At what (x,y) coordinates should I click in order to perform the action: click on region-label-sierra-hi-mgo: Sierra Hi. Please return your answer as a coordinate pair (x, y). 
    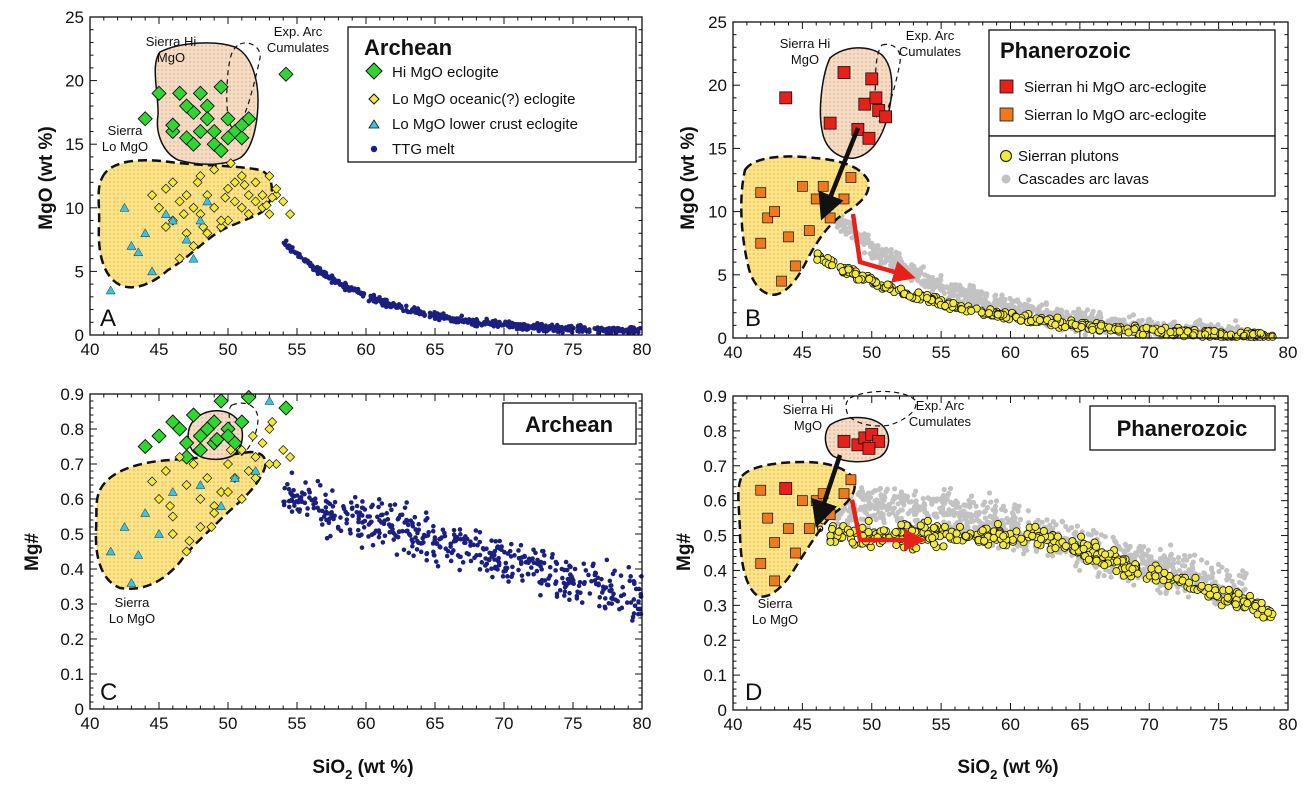
    Looking at the image, I should click on (171, 41).